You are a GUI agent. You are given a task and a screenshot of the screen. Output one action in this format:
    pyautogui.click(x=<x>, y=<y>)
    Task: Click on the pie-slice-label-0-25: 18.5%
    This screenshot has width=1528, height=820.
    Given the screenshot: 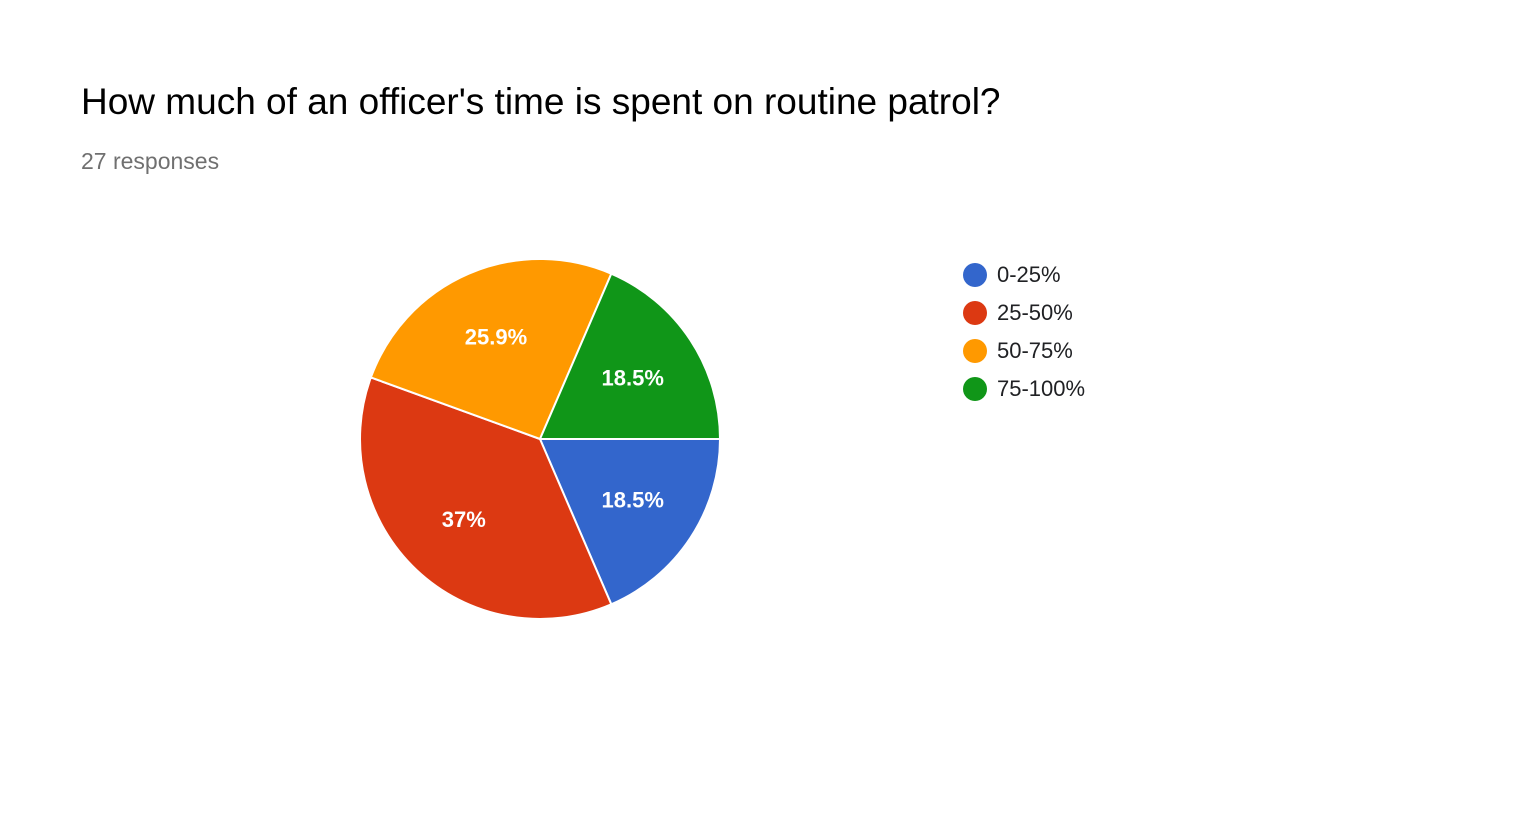 What is the action you would take?
    pyautogui.click(x=633, y=500)
    